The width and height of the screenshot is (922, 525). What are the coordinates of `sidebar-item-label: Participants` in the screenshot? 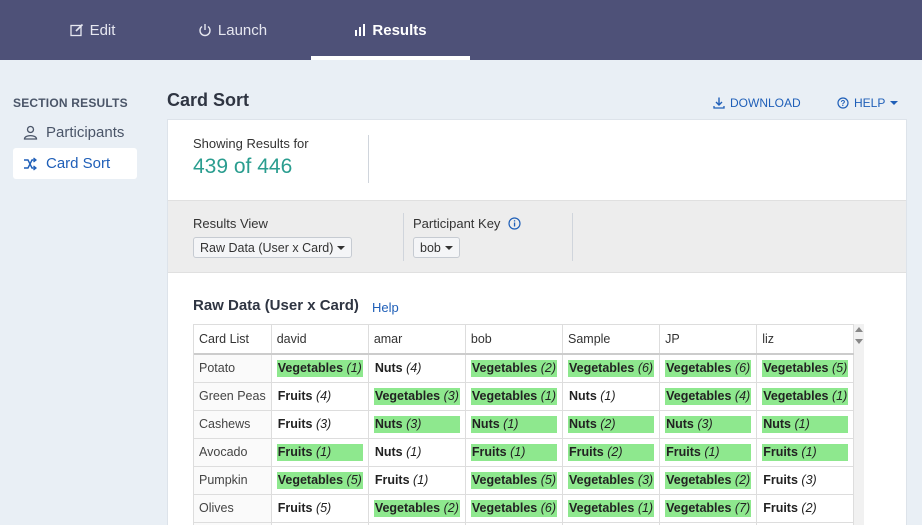 It's located at (85, 132).